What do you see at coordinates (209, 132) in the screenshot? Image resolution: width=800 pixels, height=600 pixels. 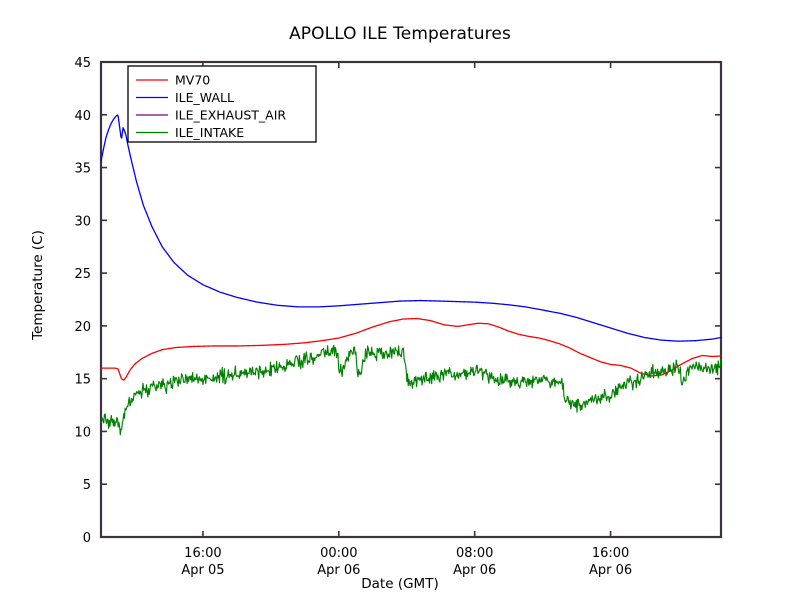 I see `legend-label-ile_intake: ILE_INTAKE` at bounding box center [209, 132].